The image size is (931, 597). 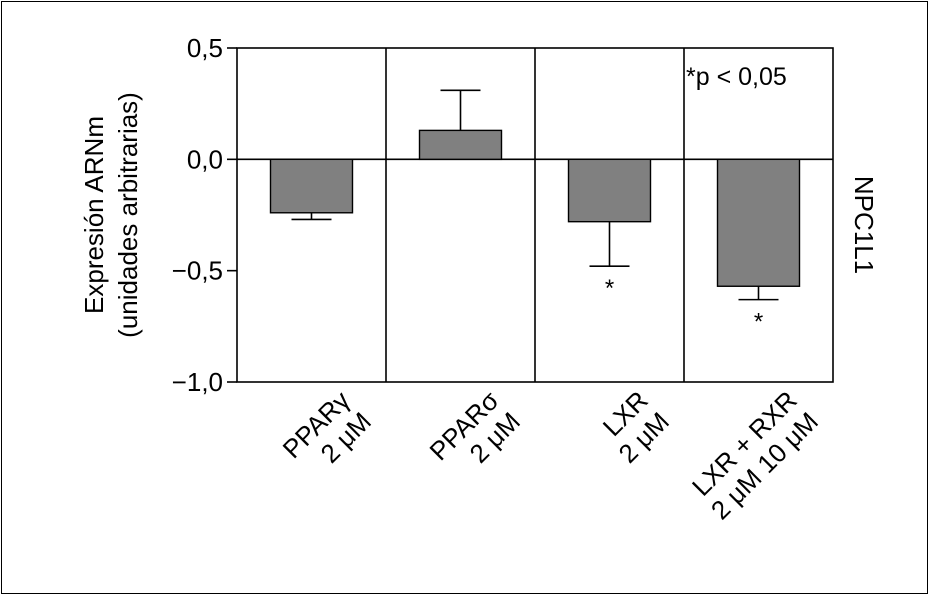 What do you see at coordinates (197, 271) in the screenshot?
I see `y-tick-label: −0,5` at bounding box center [197, 271].